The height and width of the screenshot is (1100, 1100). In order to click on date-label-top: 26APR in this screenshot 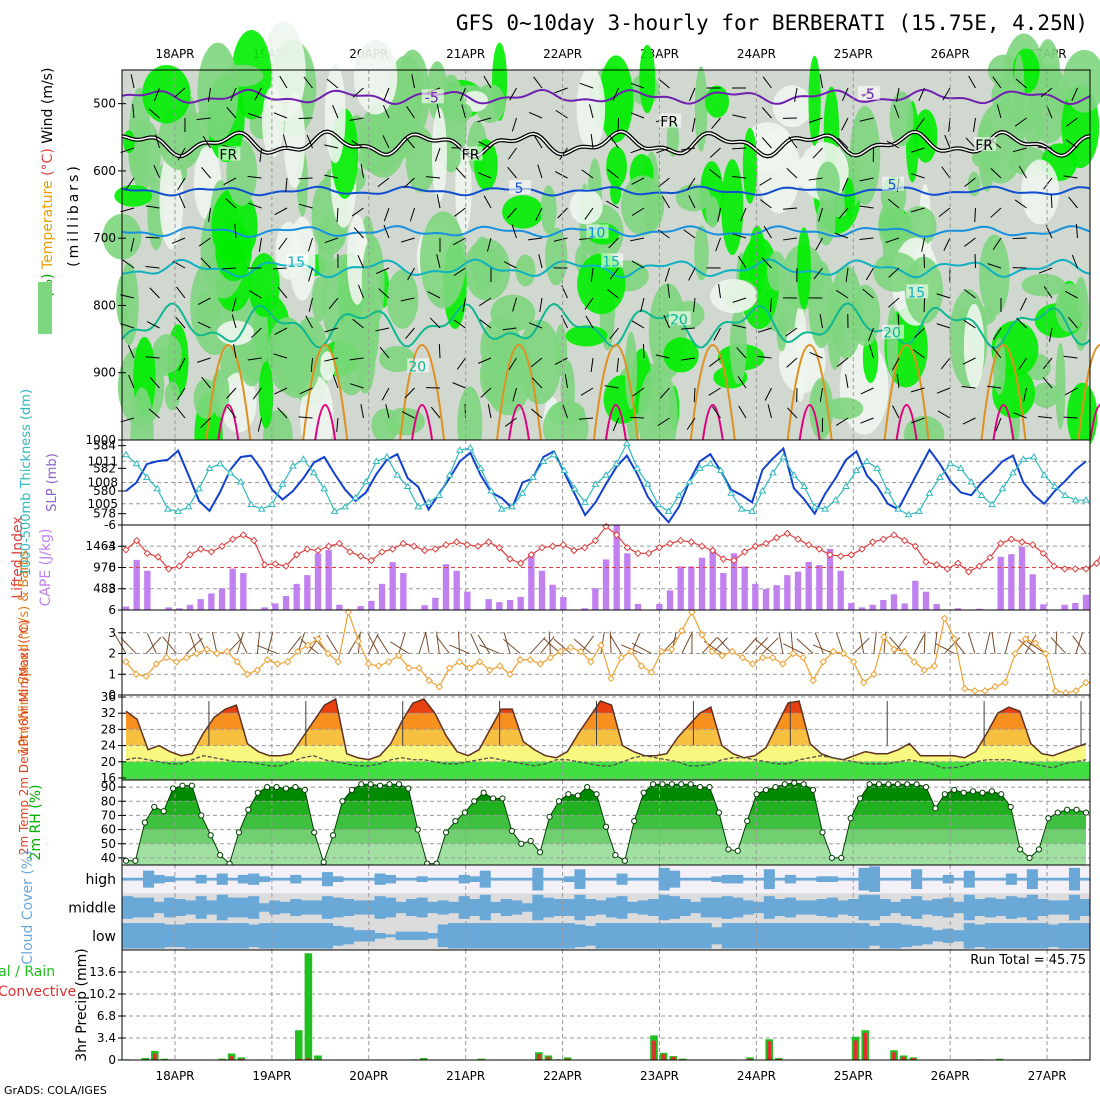, I will do `click(950, 54)`.